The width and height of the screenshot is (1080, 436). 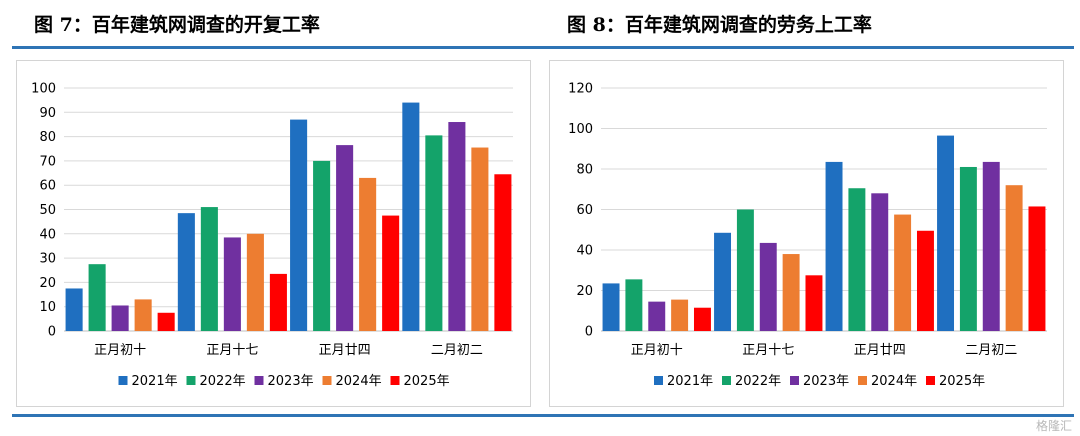 What do you see at coordinates (47, 259) in the screenshot?
I see `y-tick-label: 30` at bounding box center [47, 259].